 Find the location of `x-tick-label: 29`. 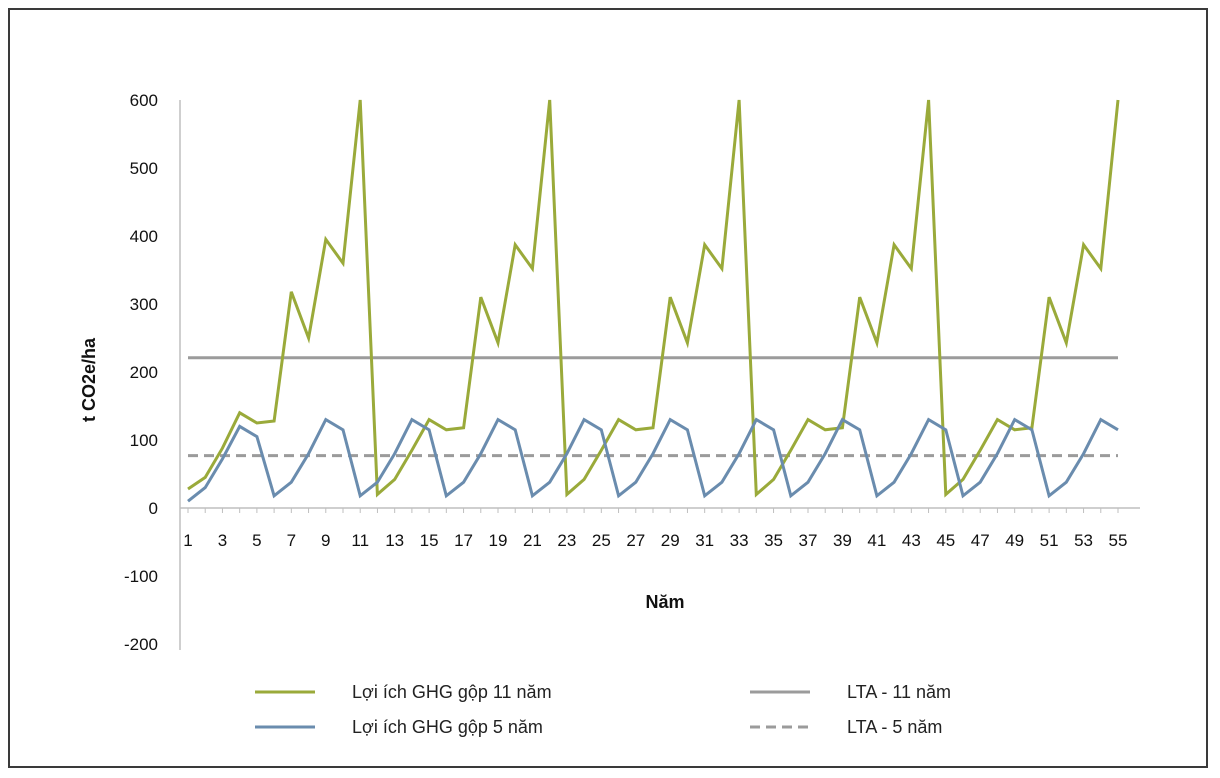

x-tick-label: 29 is located at coordinates (670, 540).